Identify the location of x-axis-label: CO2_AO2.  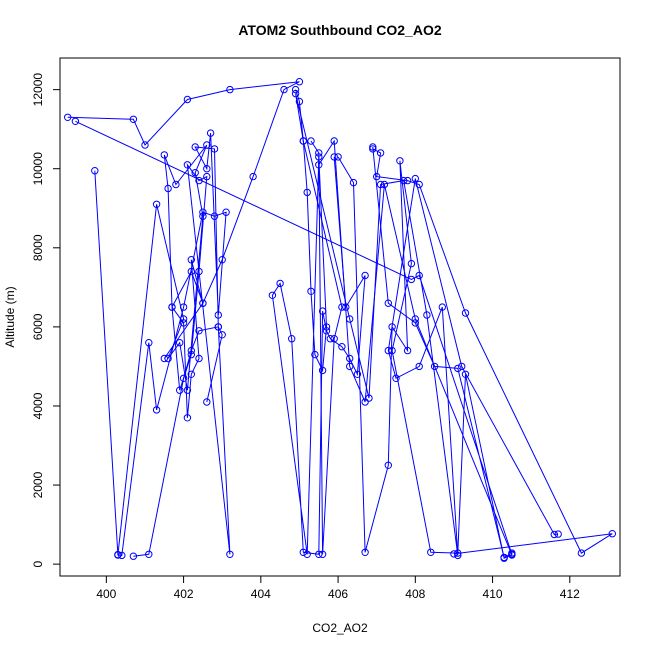
(340, 628).